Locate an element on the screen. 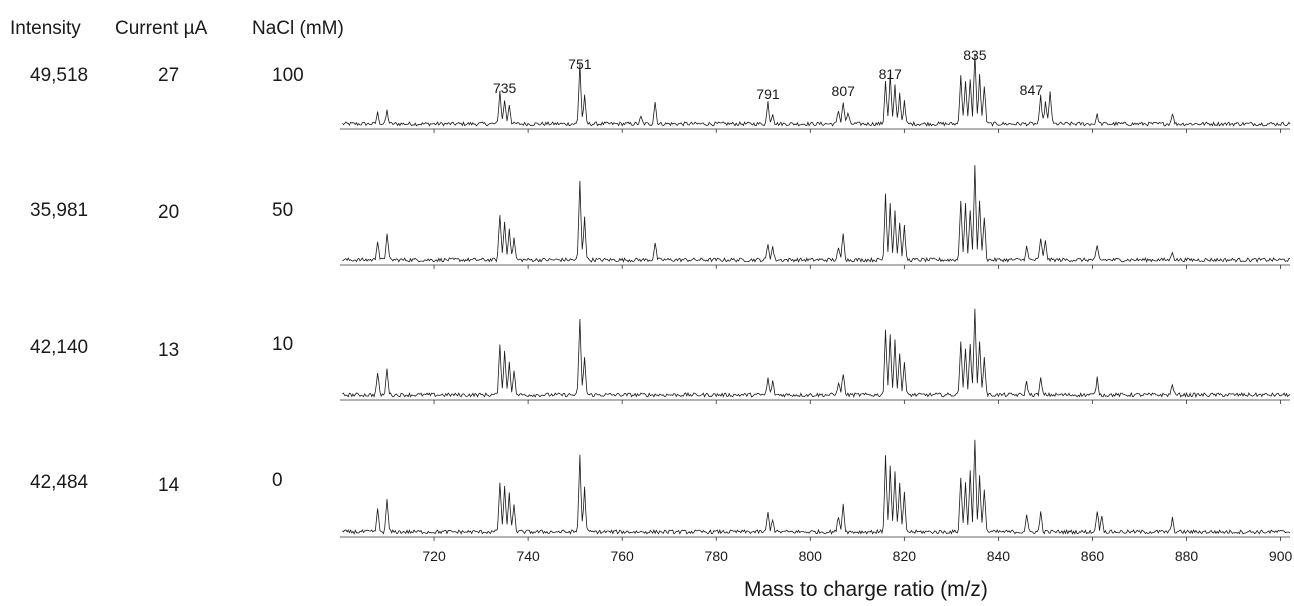 The image size is (1294, 606). peak-label-791: 791 is located at coordinates (768, 94).